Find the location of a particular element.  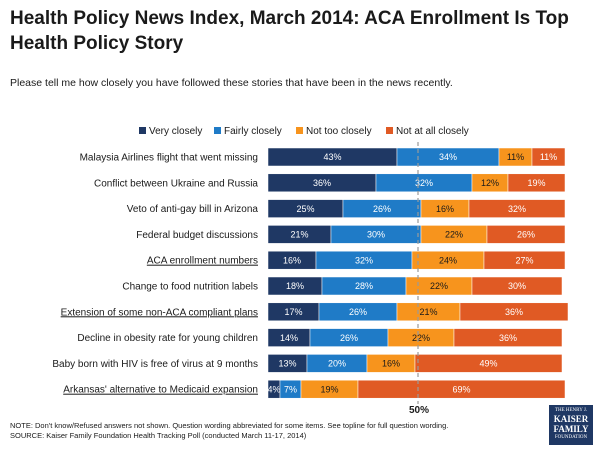

data-label-fairly-closely-6: 28% is located at coordinates (364, 286).